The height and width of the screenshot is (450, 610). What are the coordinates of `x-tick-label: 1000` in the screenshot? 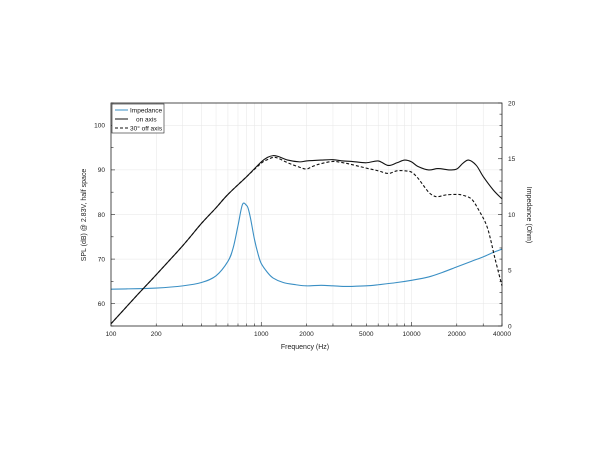 It's located at (261, 334).